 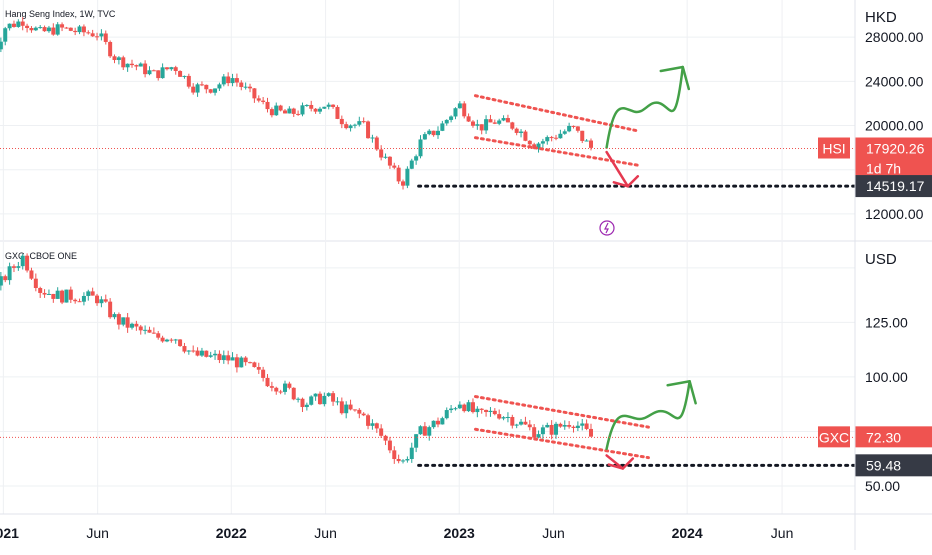 I want to click on scenario-up-arrow, so click(x=648, y=415).